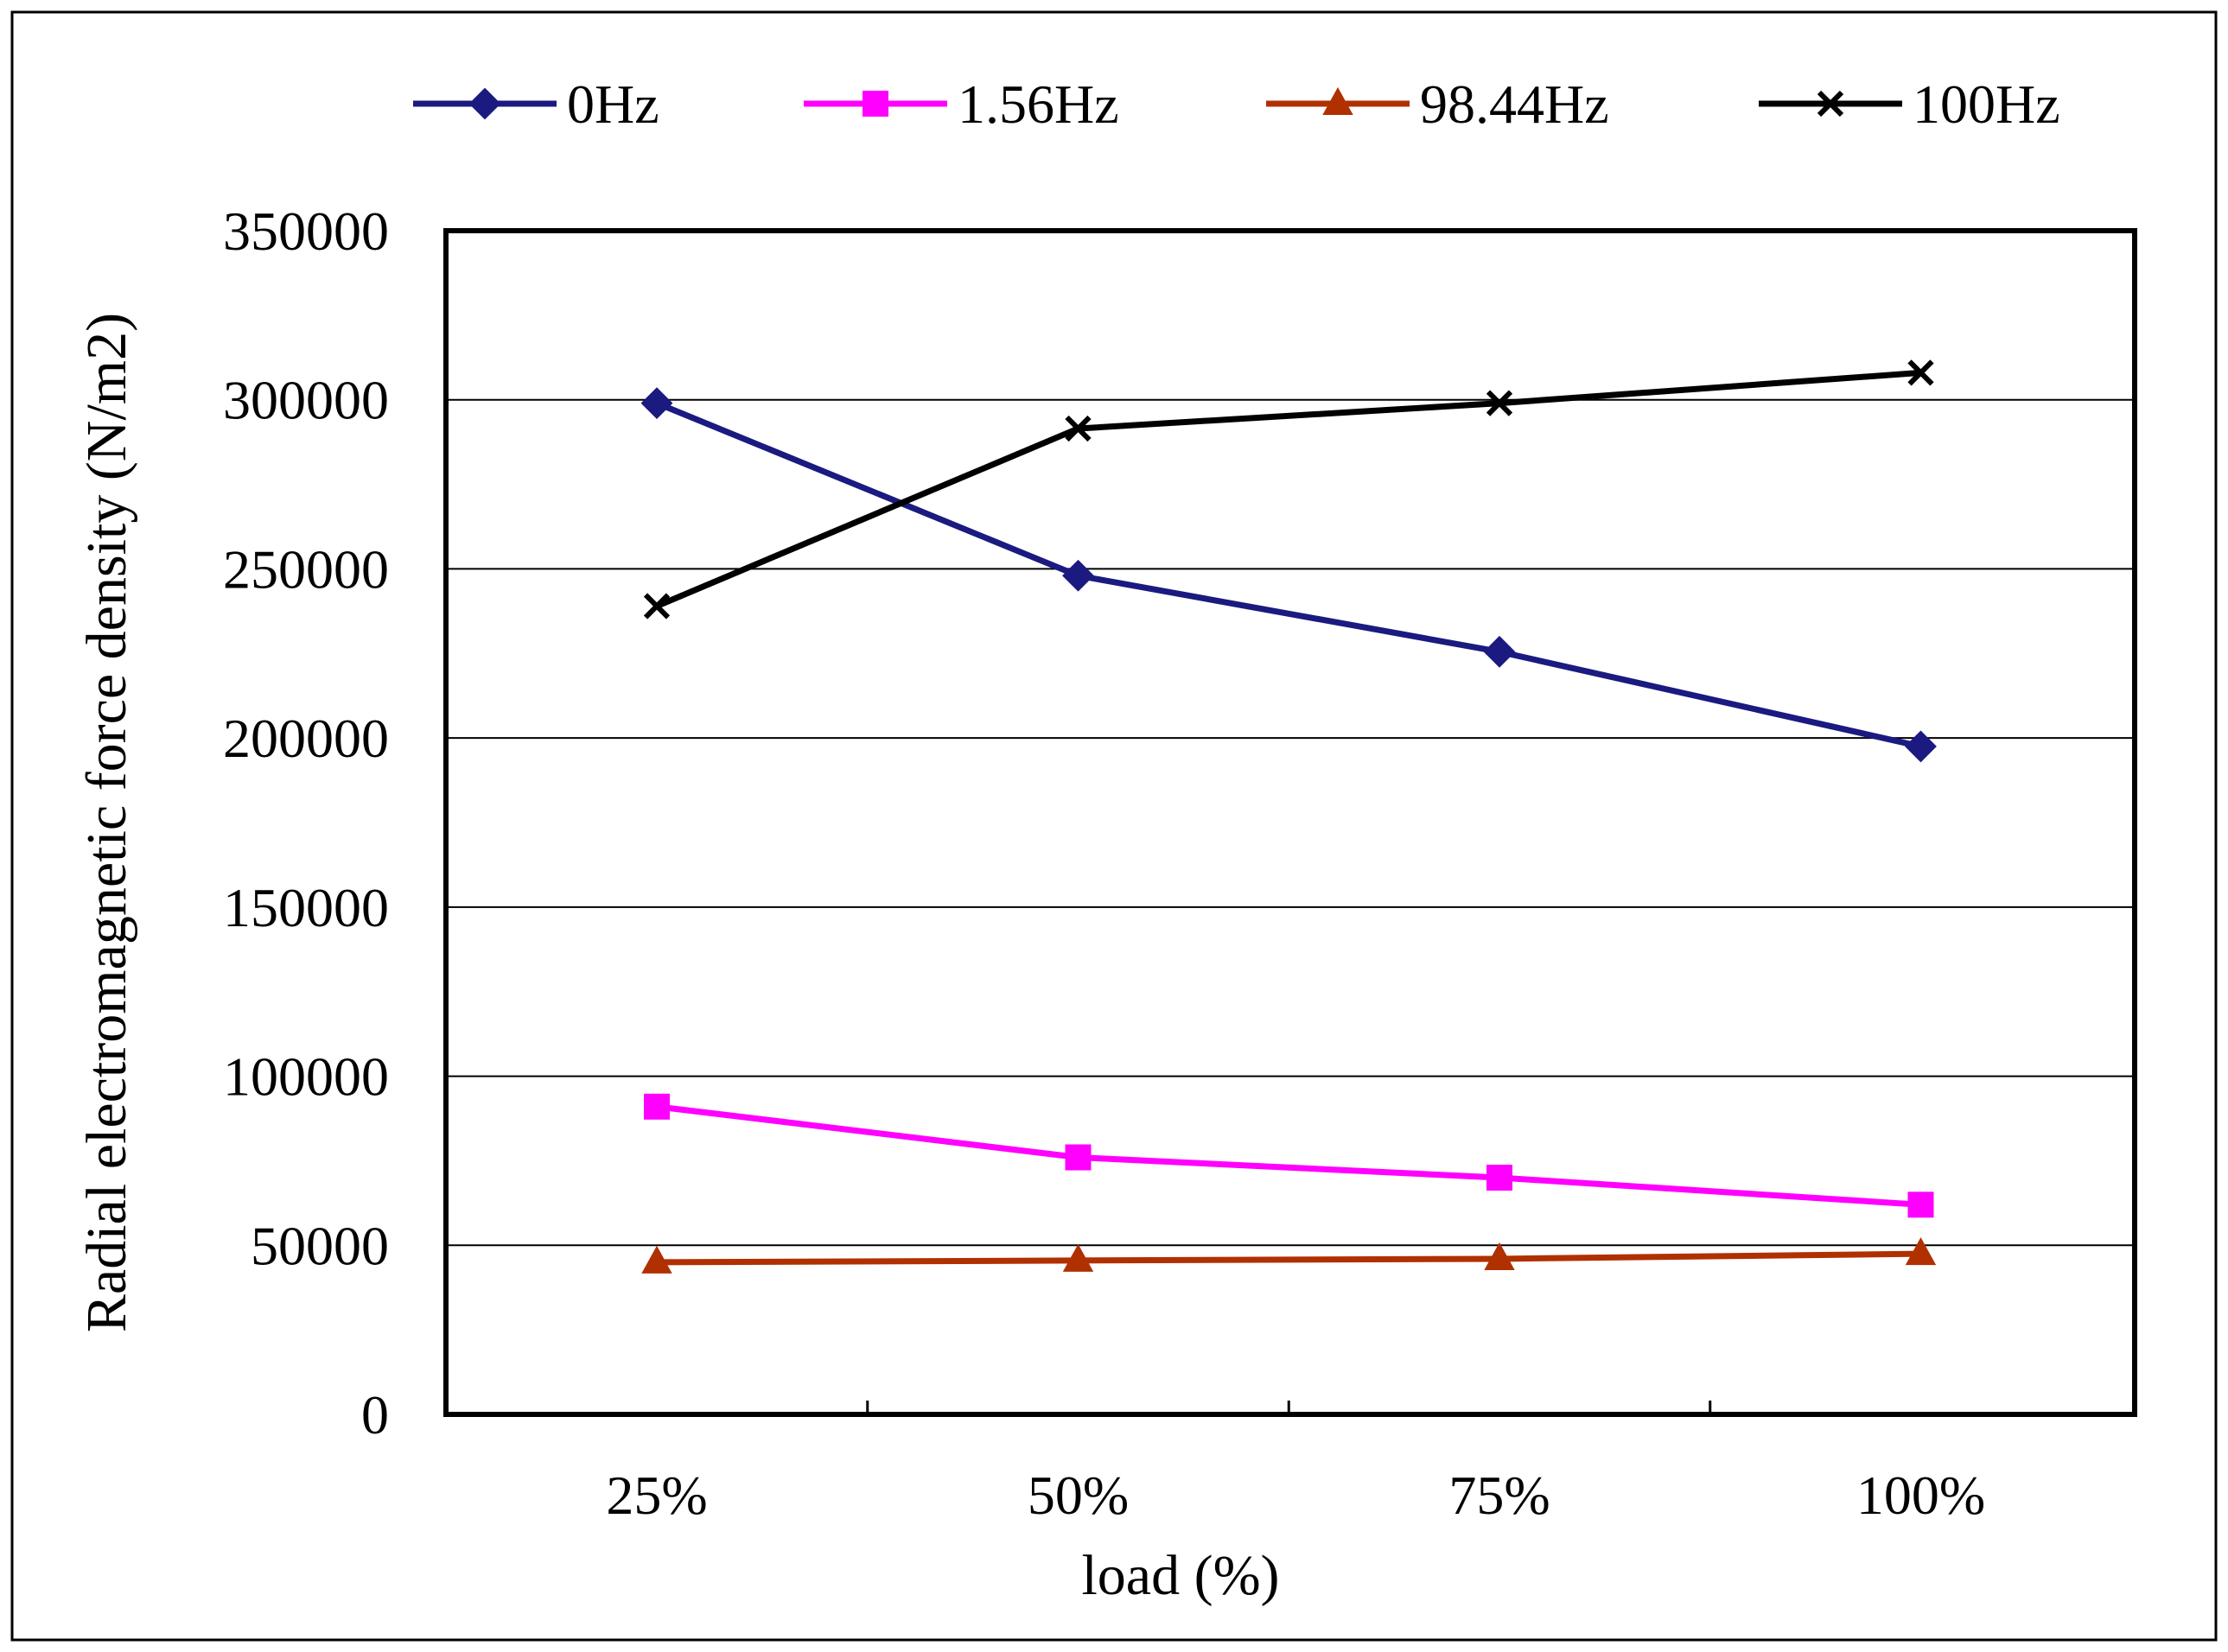 This screenshot has height=1652, width=2228. I want to click on legend-label: 98.44Hz, so click(1514, 104).